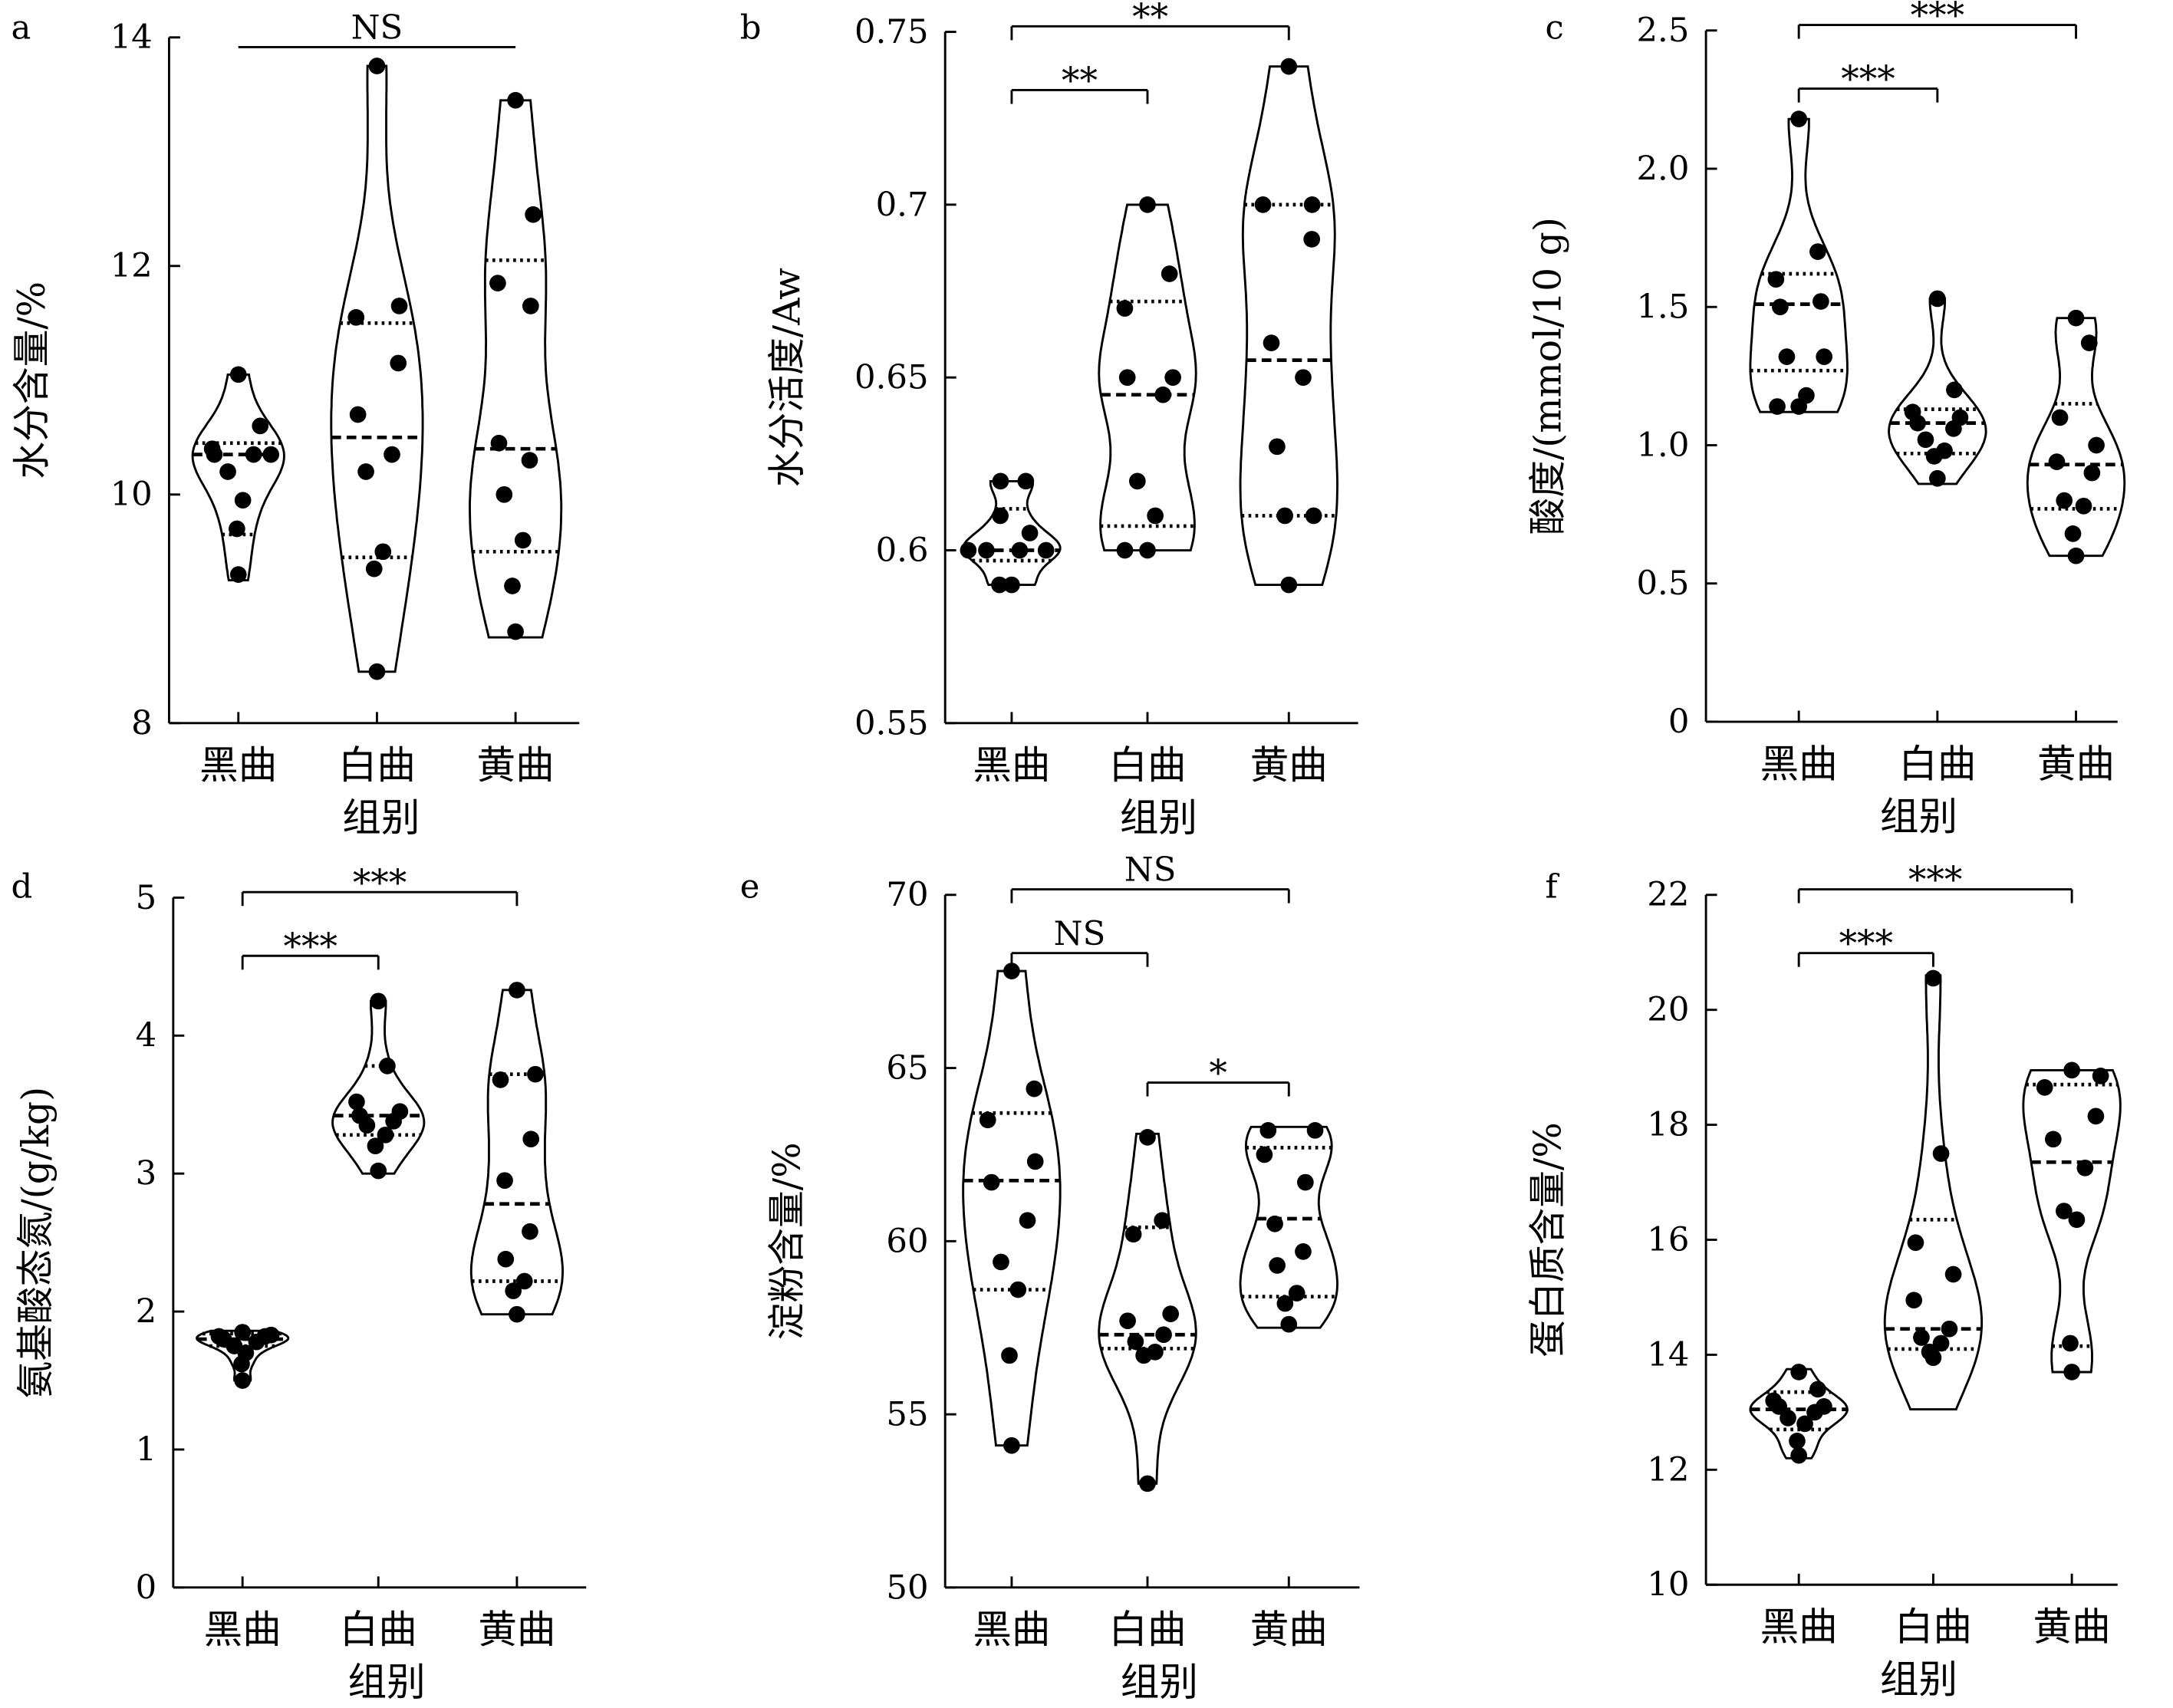 The width and height of the screenshot is (2173, 1708). I want to click on y-axis-label: 水分含量/%, so click(32, 380).